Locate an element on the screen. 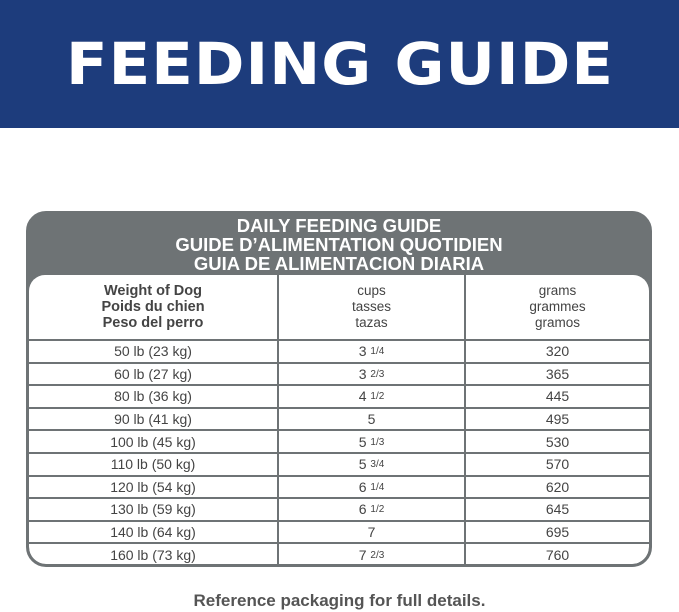 The height and width of the screenshot is (612, 679). grams-cell: 760 is located at coordinates (556, 553).